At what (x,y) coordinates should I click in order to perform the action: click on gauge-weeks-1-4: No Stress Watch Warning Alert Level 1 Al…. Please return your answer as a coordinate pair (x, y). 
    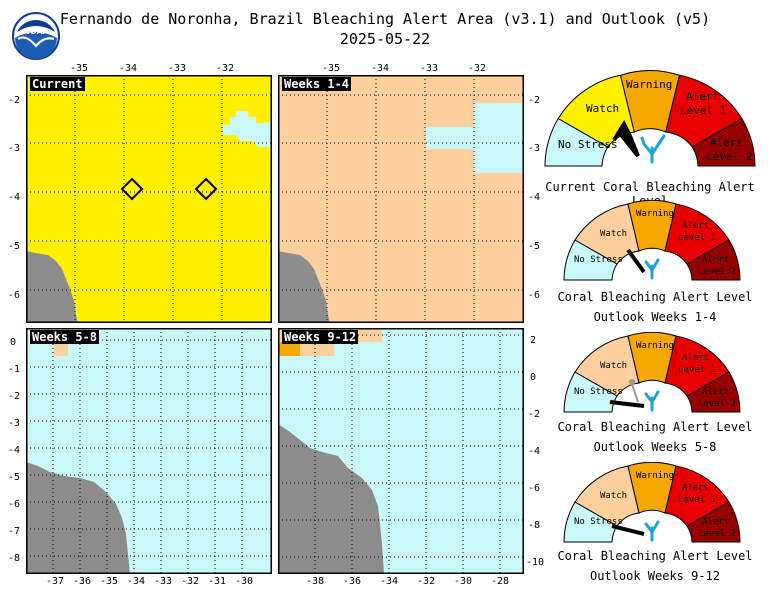
    Looking at the image, I should click on (652, 240).